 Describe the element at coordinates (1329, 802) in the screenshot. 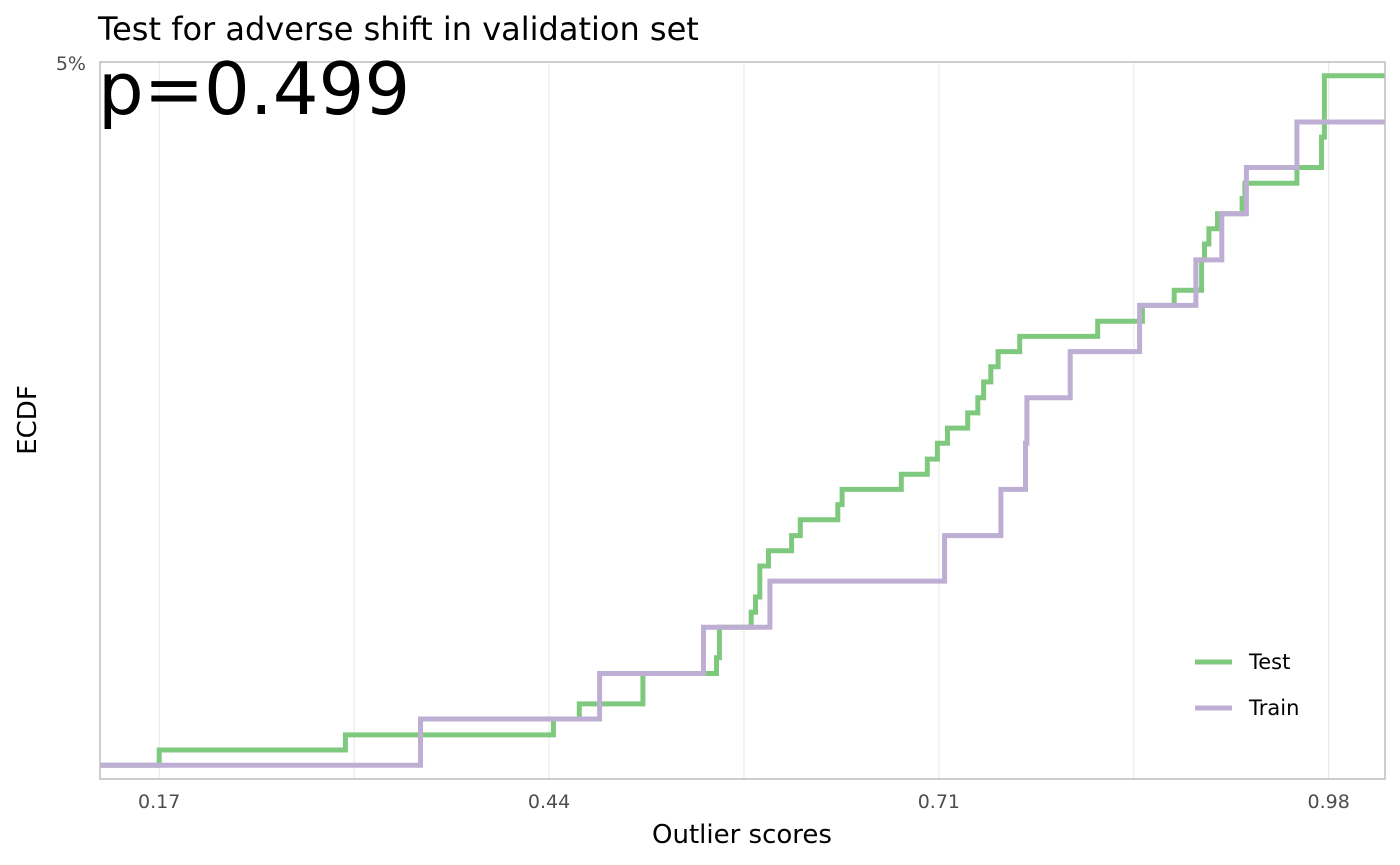

I see `x-tick-label: 0.98` at that location.